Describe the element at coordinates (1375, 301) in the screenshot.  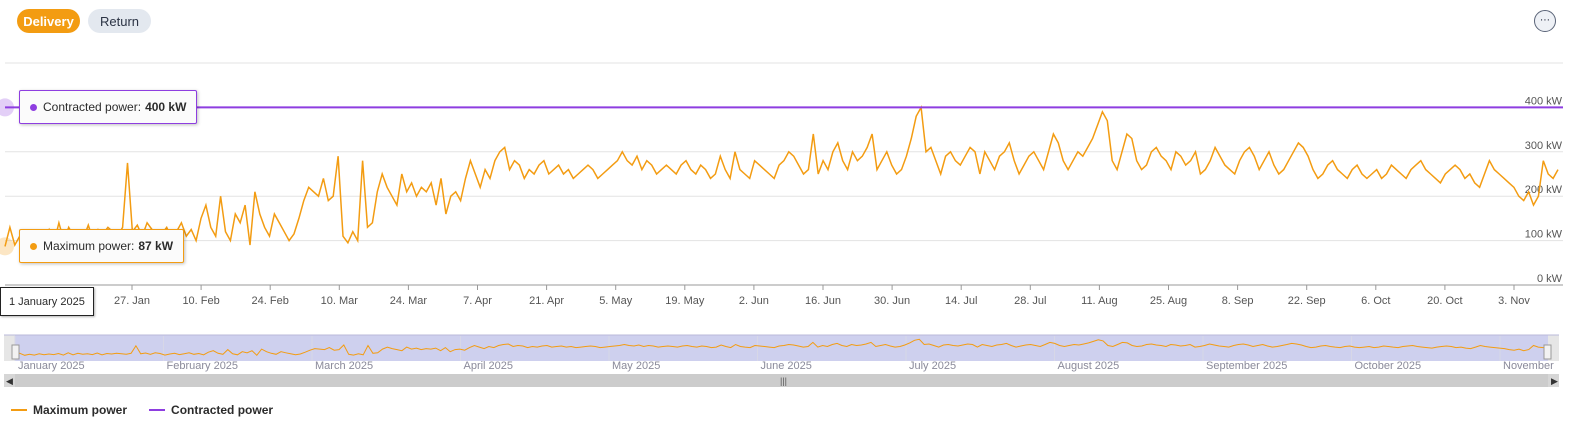
I see `x-tick-label: 6. Oct` at that location.